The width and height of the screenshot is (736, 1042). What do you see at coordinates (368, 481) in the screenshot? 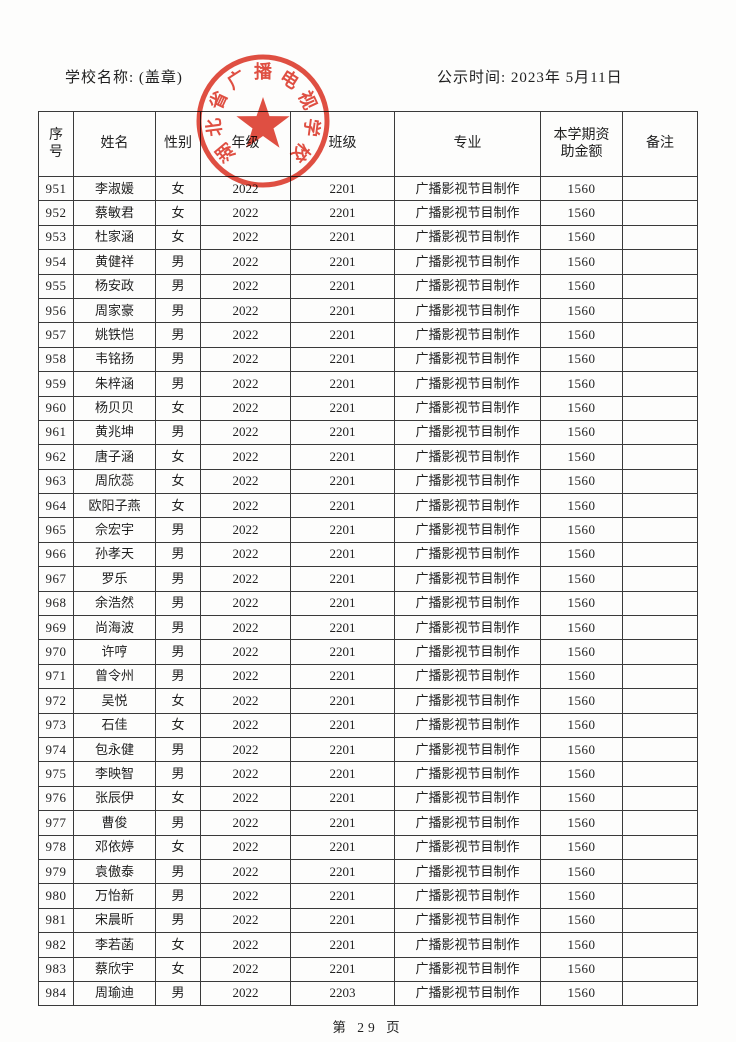
I see `table-row: 963 周欣蕊女 2022 2201 广播影视节目制作 1560` at bounding box center [368, 481].